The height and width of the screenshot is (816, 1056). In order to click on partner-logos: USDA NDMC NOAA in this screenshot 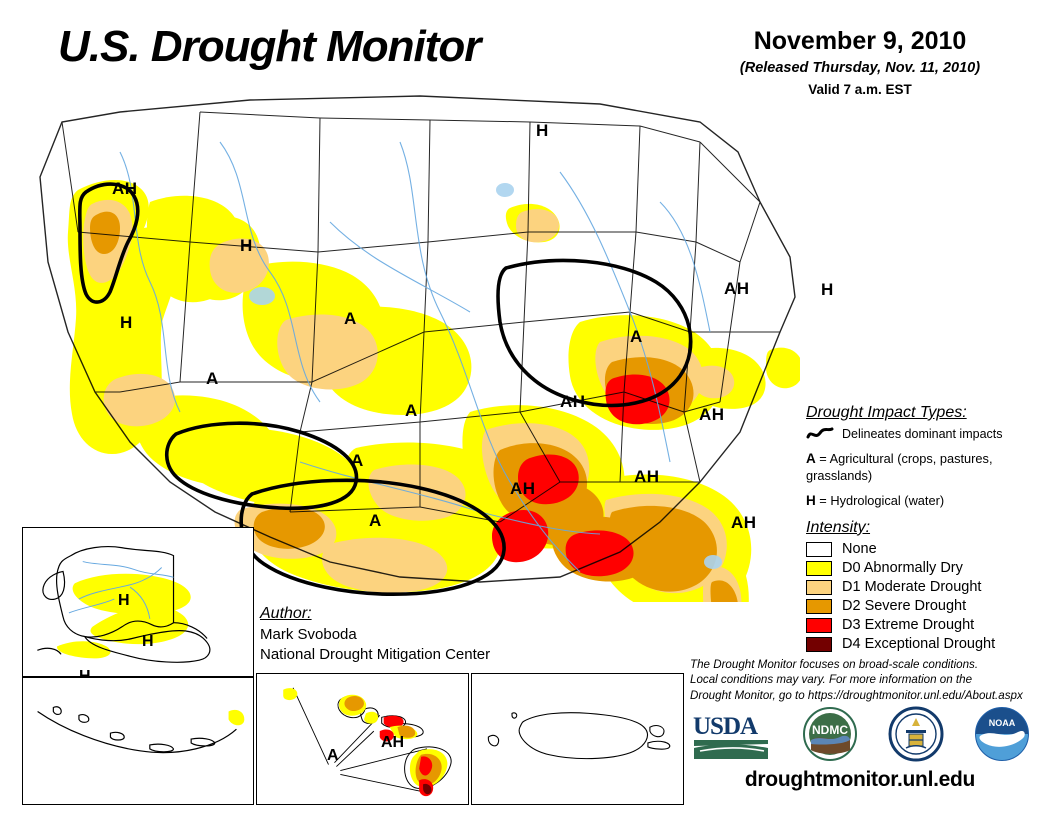, I will do `click(860, 734)`.